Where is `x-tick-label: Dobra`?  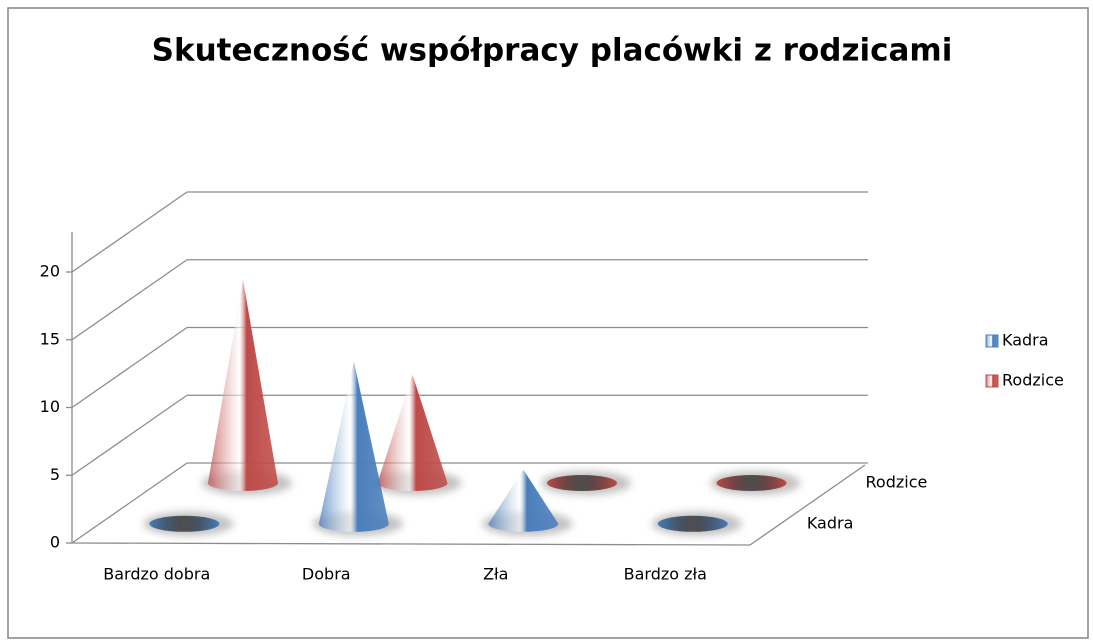
x-tick-label: Dobra is located at coordinates (326, 574).